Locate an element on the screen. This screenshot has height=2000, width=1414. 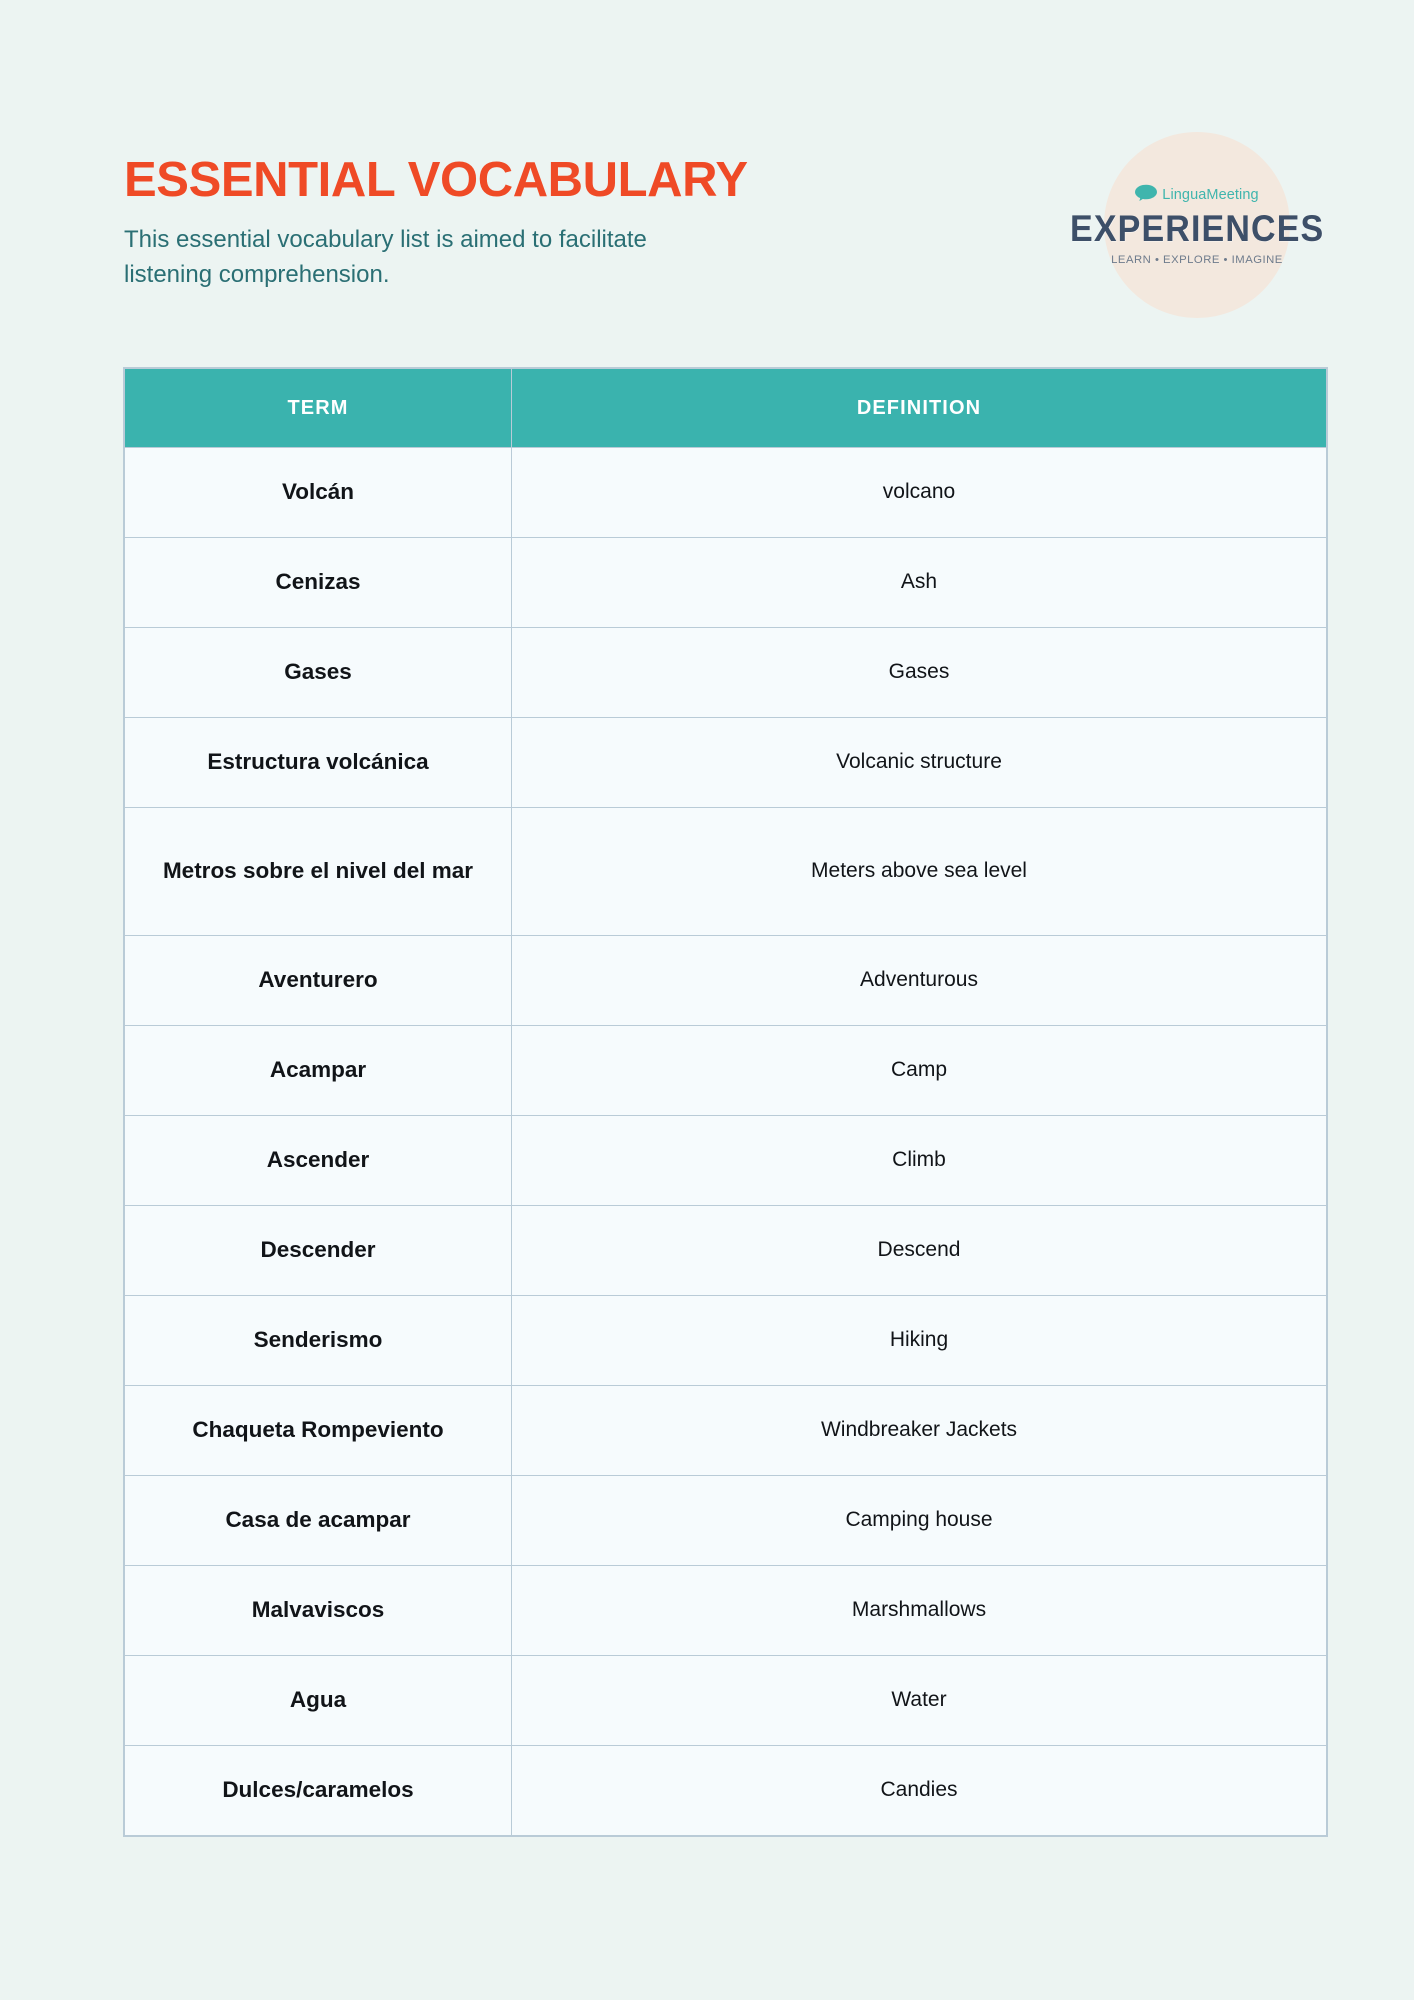
linguameeting-brand-lockup: LinguaMeeting is located at coordinates (1197, 195).